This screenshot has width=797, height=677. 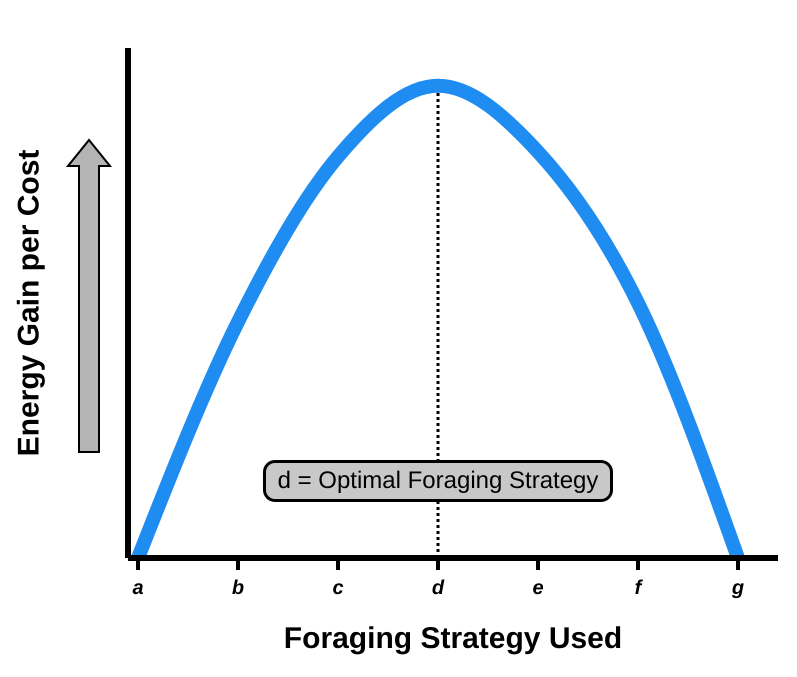 I want to click on x-tick-label: d, so click(x=438, y=588).